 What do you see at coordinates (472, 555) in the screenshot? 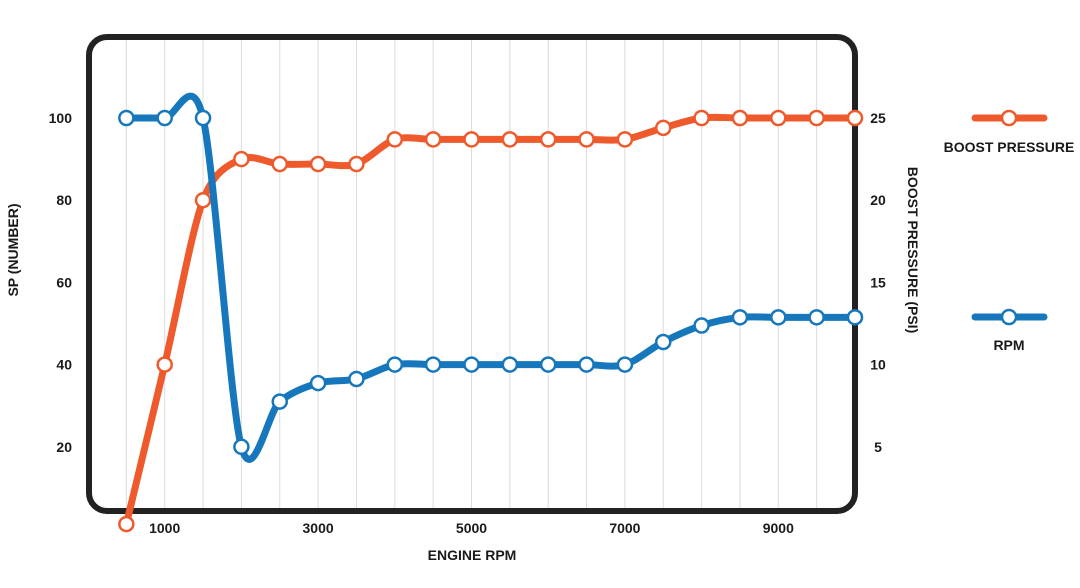
I see `x-axis-title: ENGINE RPM` at bounding box center [472, 555].